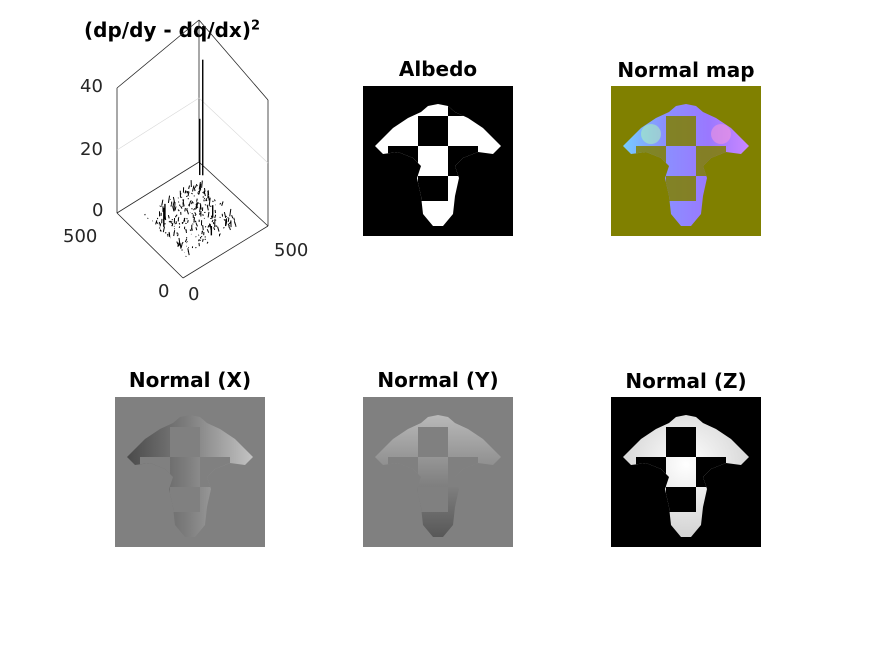  Describe the element at coordinates (167, 30) in the screenshot. I see `curl-title-text: (dp/dy - dq/dx)` at that location.